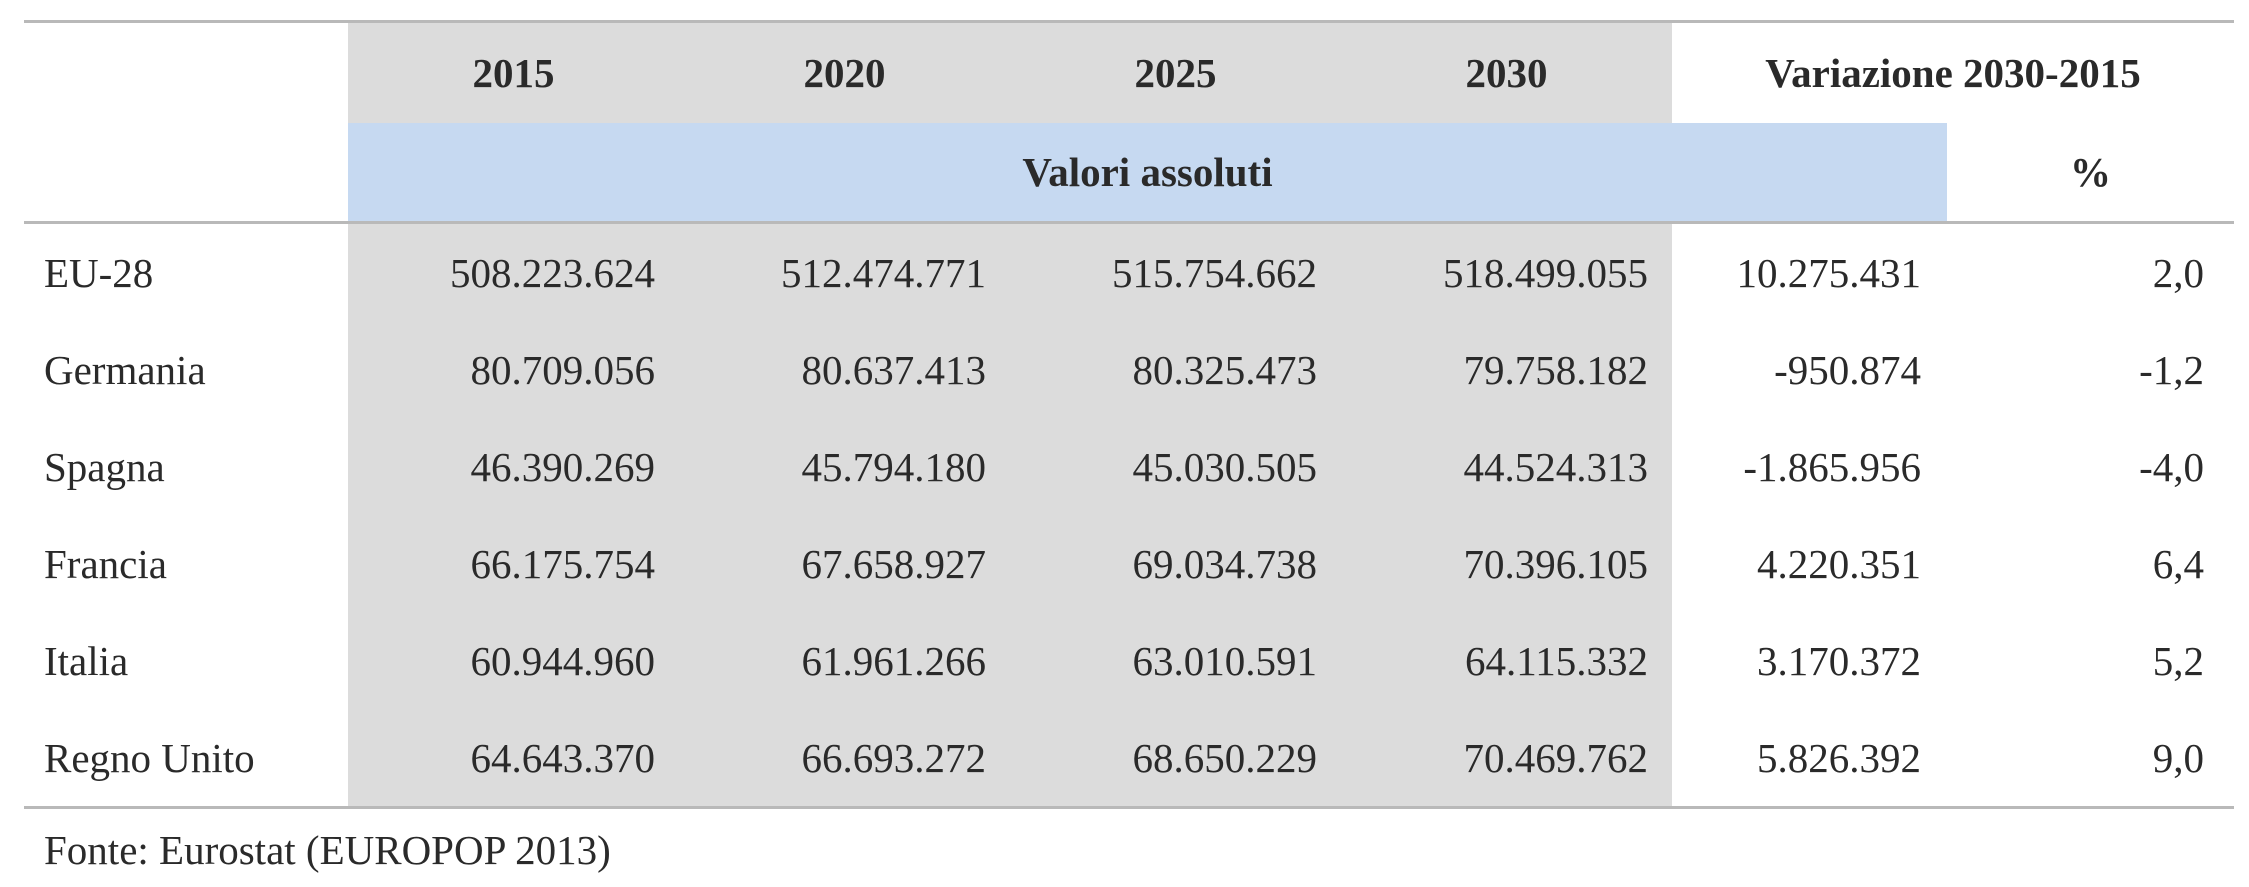  I want to click on value-2015: 46.390.269, so click(513, 466).